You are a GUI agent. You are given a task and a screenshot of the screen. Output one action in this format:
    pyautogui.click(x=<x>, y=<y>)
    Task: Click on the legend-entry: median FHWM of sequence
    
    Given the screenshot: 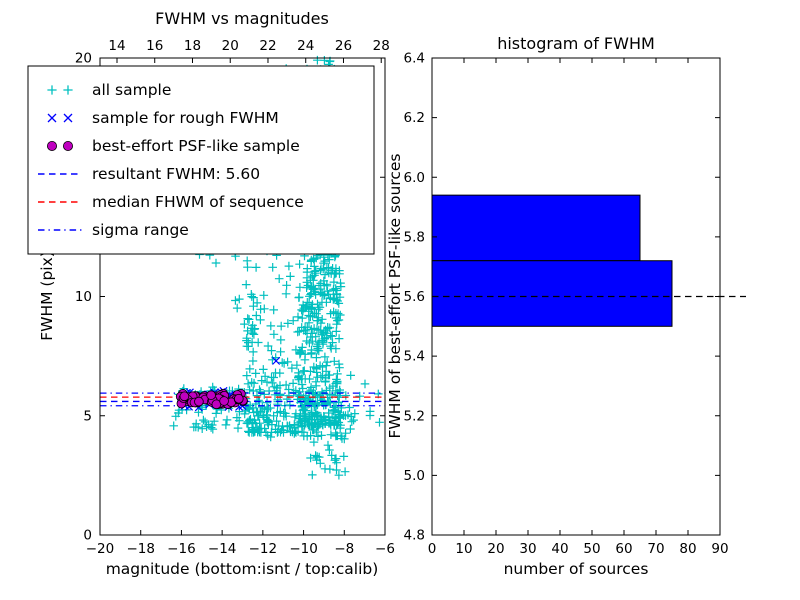 What is the action you would take?
    pyautogui.click(x=171, y=202)
    